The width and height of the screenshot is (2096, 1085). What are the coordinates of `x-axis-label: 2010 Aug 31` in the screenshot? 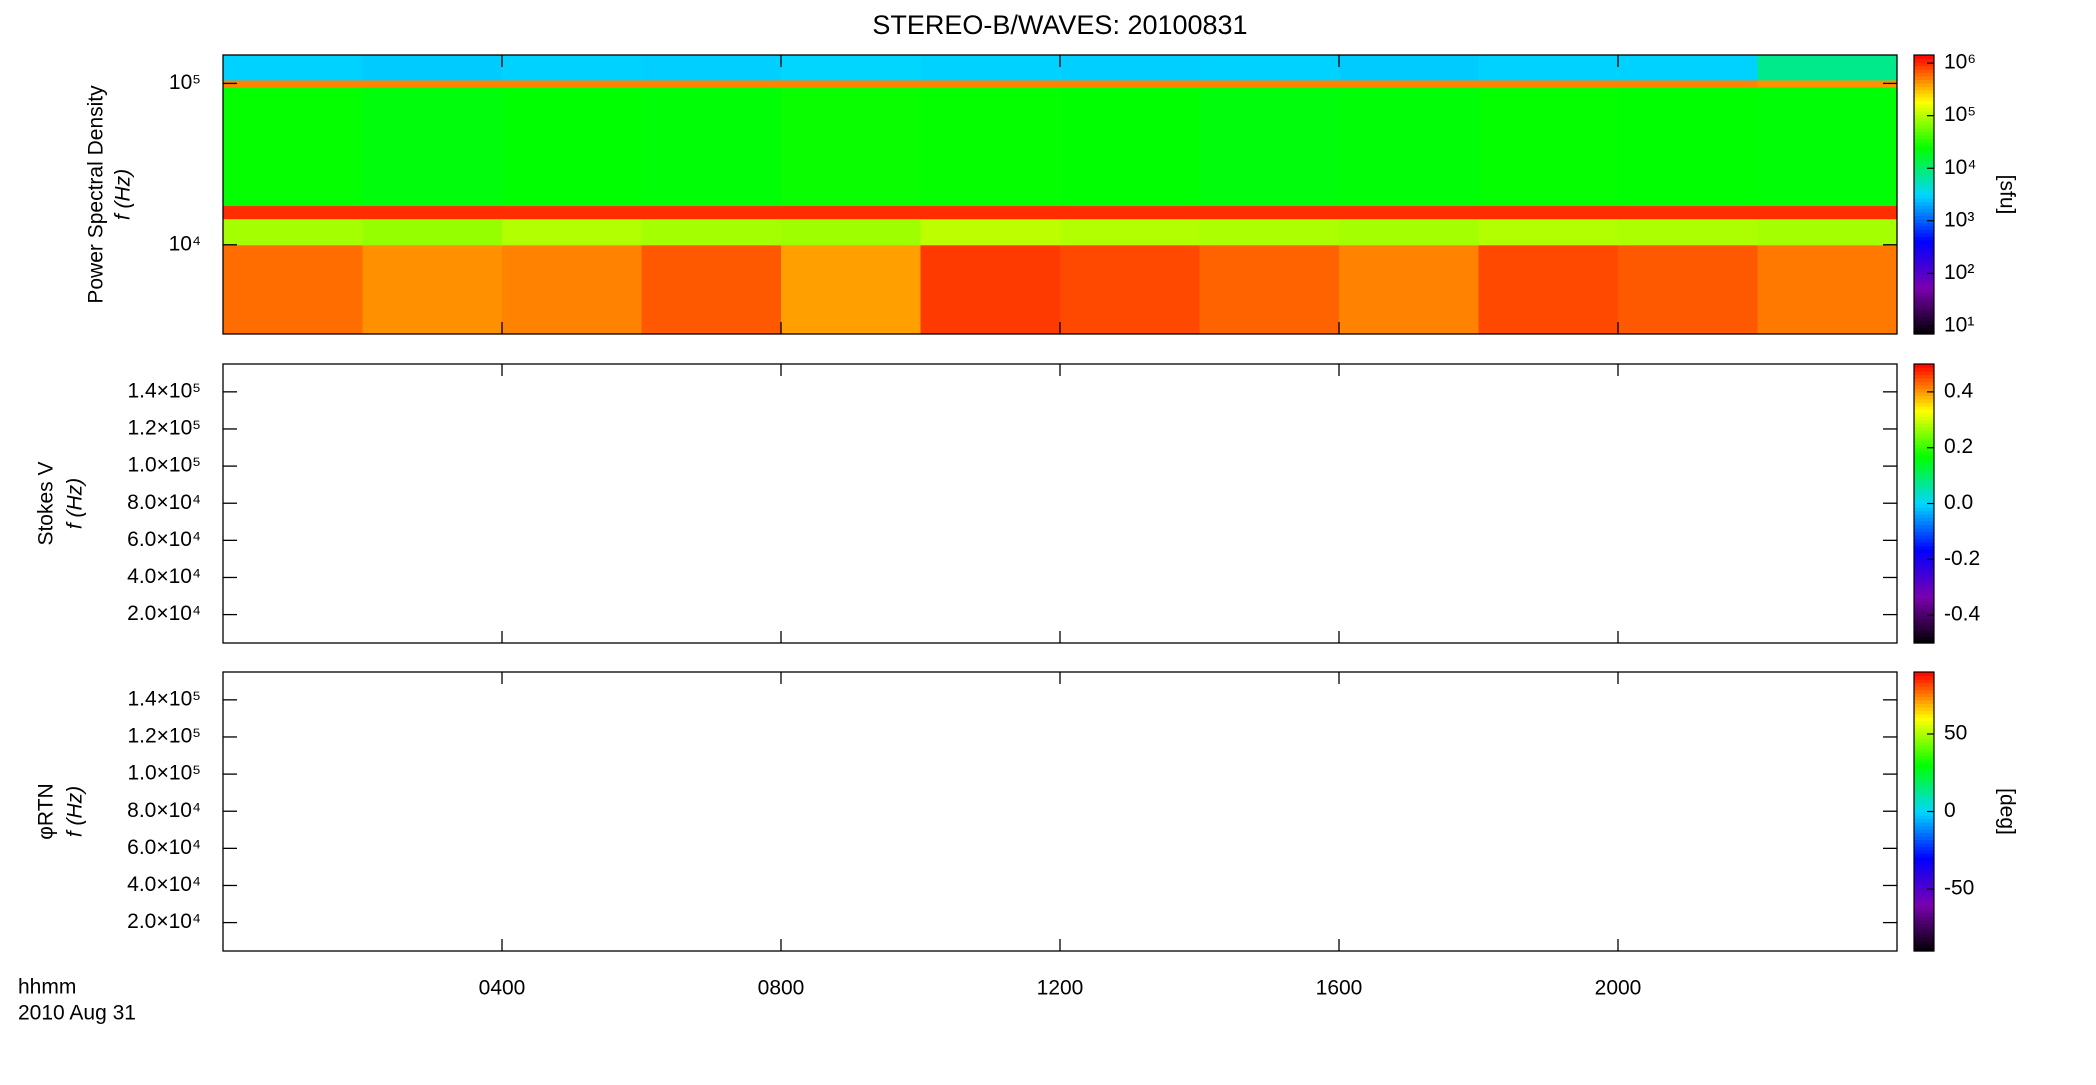 It's located at (77, 1013).